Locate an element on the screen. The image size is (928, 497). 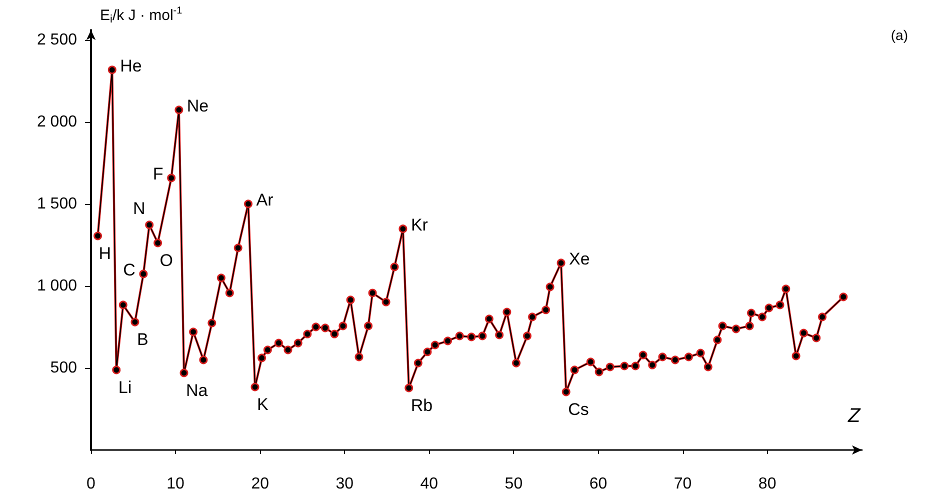
x-tick-label: 80 is located at coordinates (767, 484).